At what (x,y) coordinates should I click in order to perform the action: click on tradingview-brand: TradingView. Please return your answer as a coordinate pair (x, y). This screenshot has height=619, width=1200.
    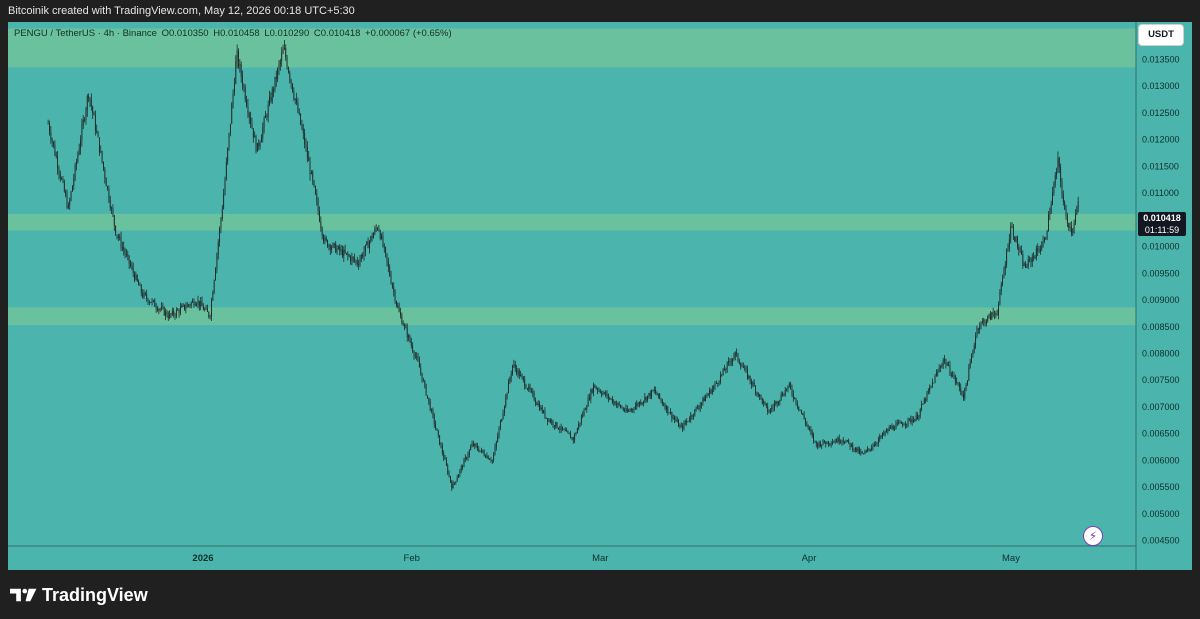
    Looking at the image, I should click on (79, 595).